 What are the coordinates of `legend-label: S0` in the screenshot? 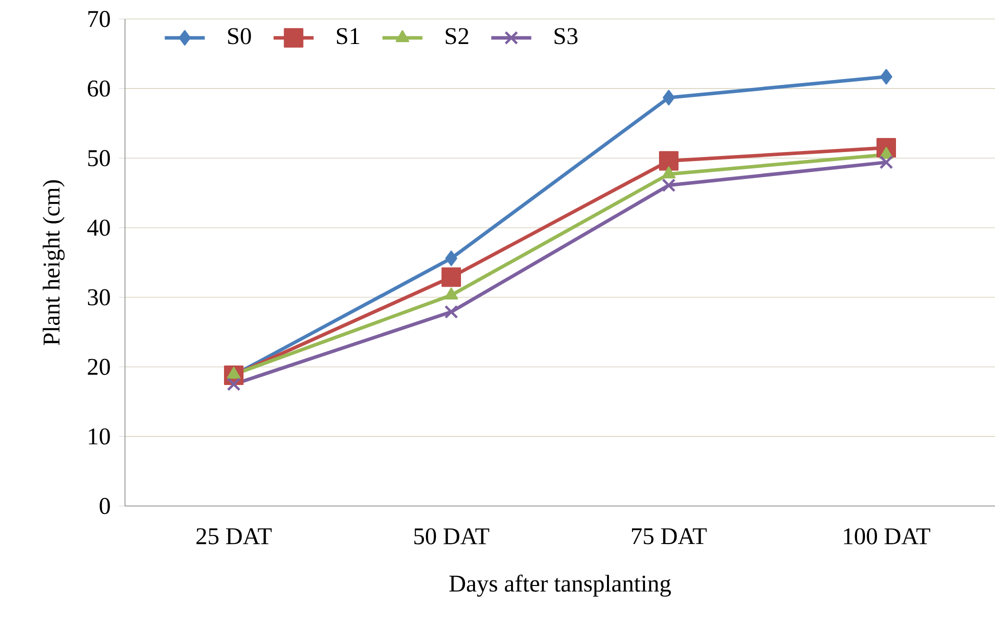 It's located at (239, 36).